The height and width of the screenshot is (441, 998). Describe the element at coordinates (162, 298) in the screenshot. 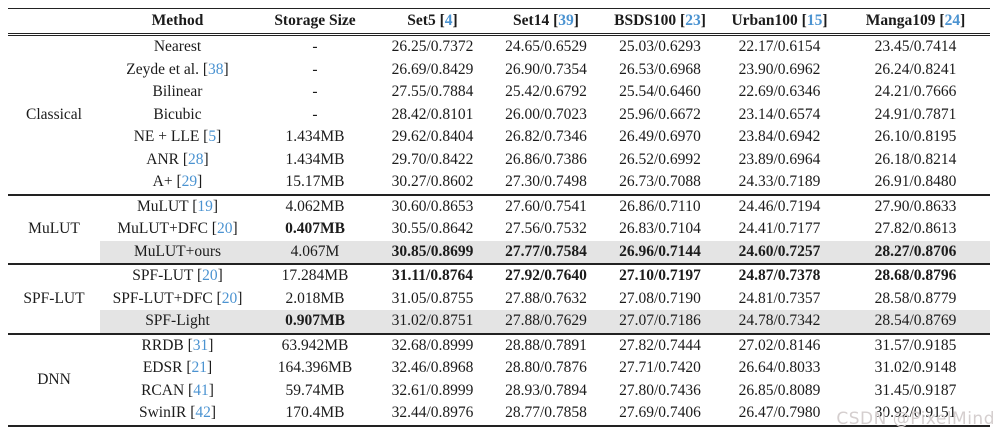

I see `method-name: SPF-LUT+DFC` at that location.